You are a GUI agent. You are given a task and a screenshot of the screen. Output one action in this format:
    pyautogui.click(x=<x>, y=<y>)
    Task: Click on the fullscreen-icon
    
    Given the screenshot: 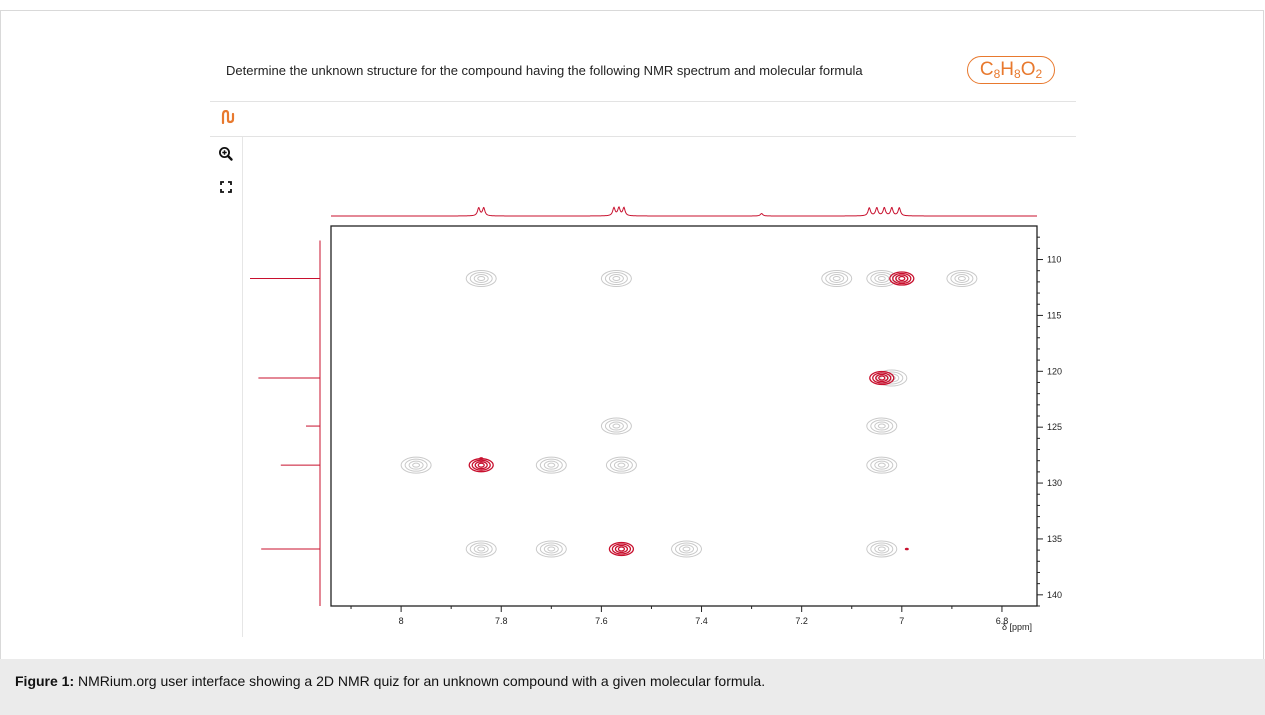 What is the action you would take?
    pyautogui.click(x=226, y=187)
    